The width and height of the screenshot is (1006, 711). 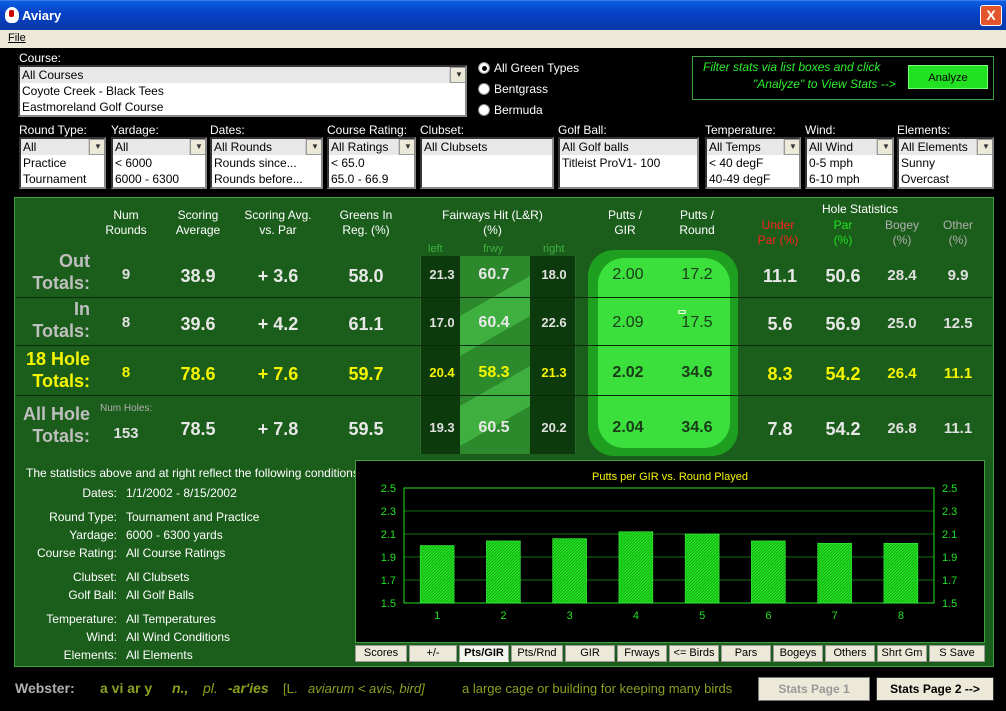 What do you see at coordinates (949, 512) in the screenshot?
I see `y-tick-label-right: 2.3` at bounding box center [949, 512].